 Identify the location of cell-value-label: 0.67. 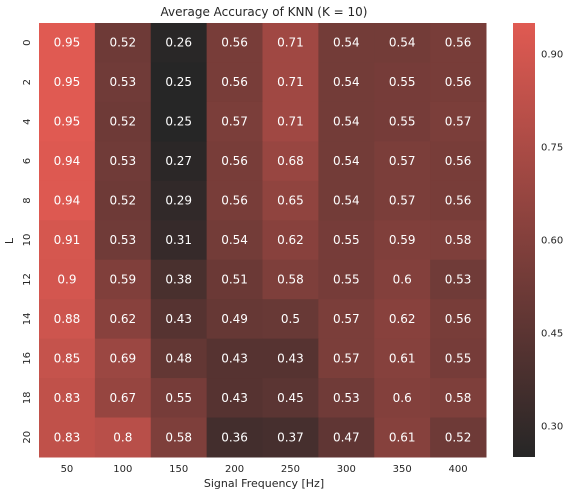
(122, 398).